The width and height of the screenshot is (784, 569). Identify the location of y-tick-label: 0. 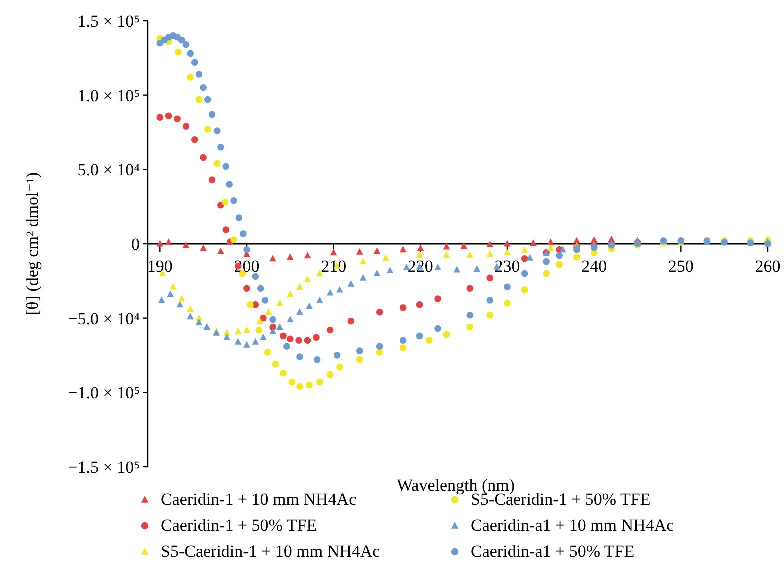
(136, 244).